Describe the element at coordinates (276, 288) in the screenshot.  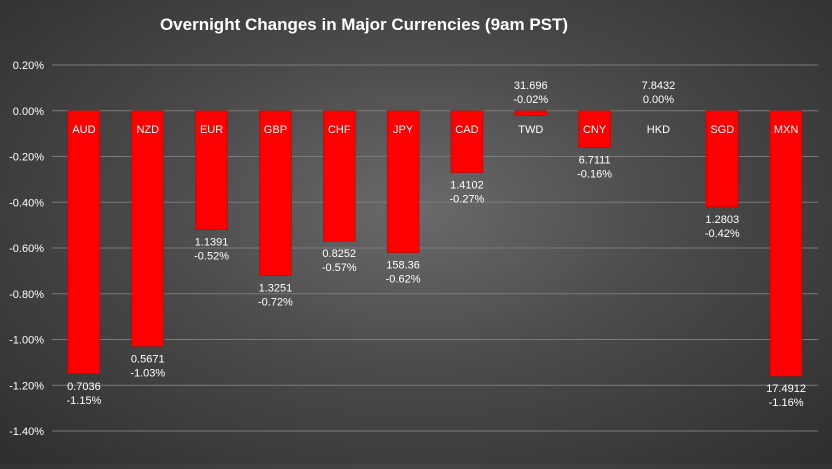
I see `rate-label: 1.3251` at that location.